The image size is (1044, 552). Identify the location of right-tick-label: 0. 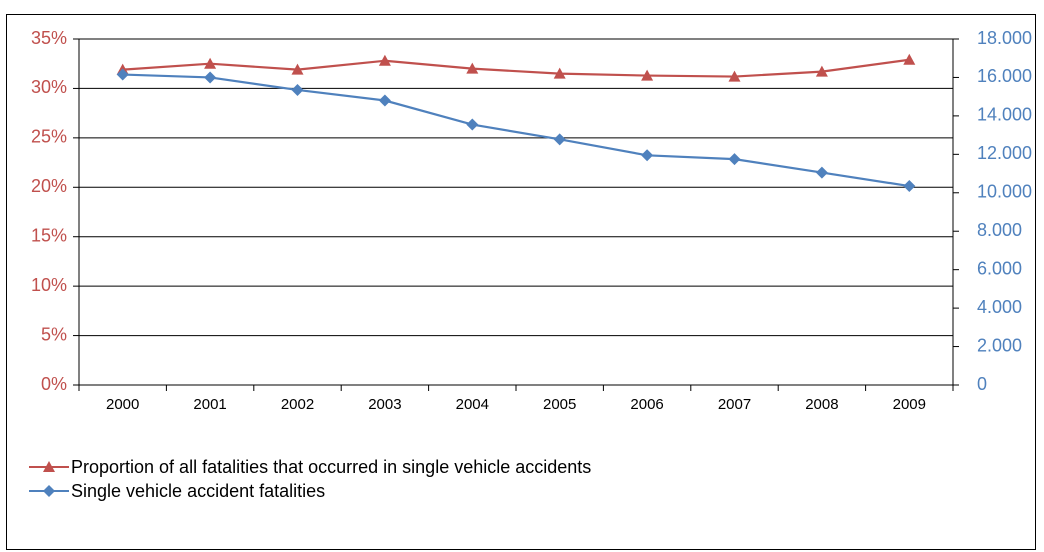
(982, 384).